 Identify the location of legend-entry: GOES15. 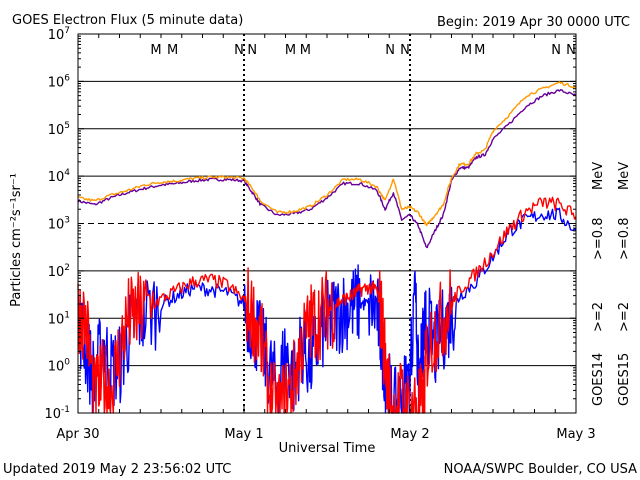
(624, 379).